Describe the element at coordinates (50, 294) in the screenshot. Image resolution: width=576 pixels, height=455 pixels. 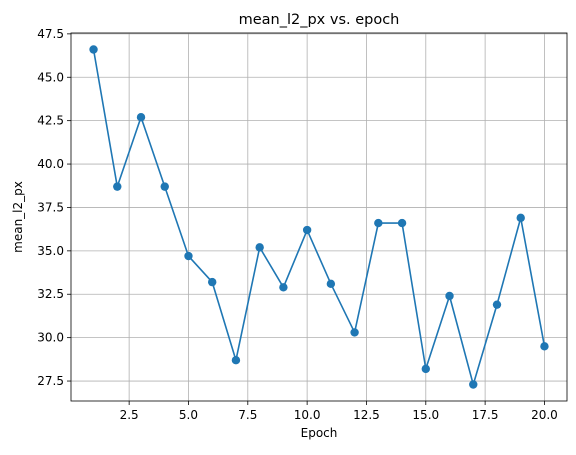
I see `y-tick-label: 32.5` at that location.